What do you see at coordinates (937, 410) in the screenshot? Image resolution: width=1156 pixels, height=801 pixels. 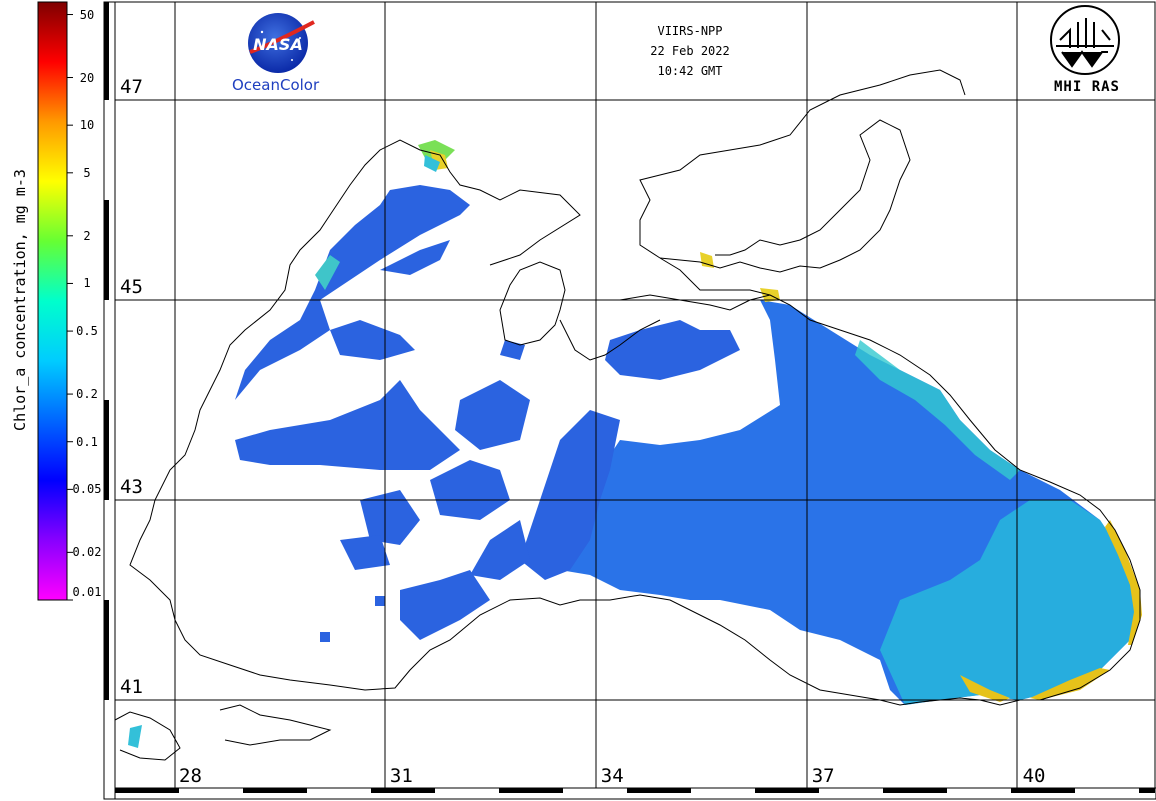 I see `chlorophyll-caucasus-coast` at bounding box center [937, 410].